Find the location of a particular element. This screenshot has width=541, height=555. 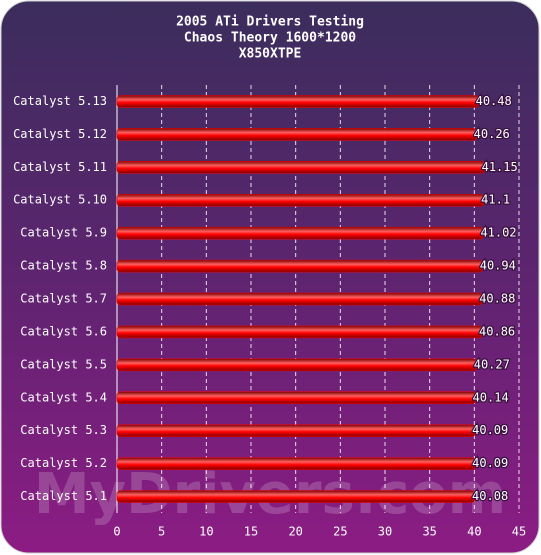

y-tick-label: Catalyst 5.11 is located at coordinates (60, 167).